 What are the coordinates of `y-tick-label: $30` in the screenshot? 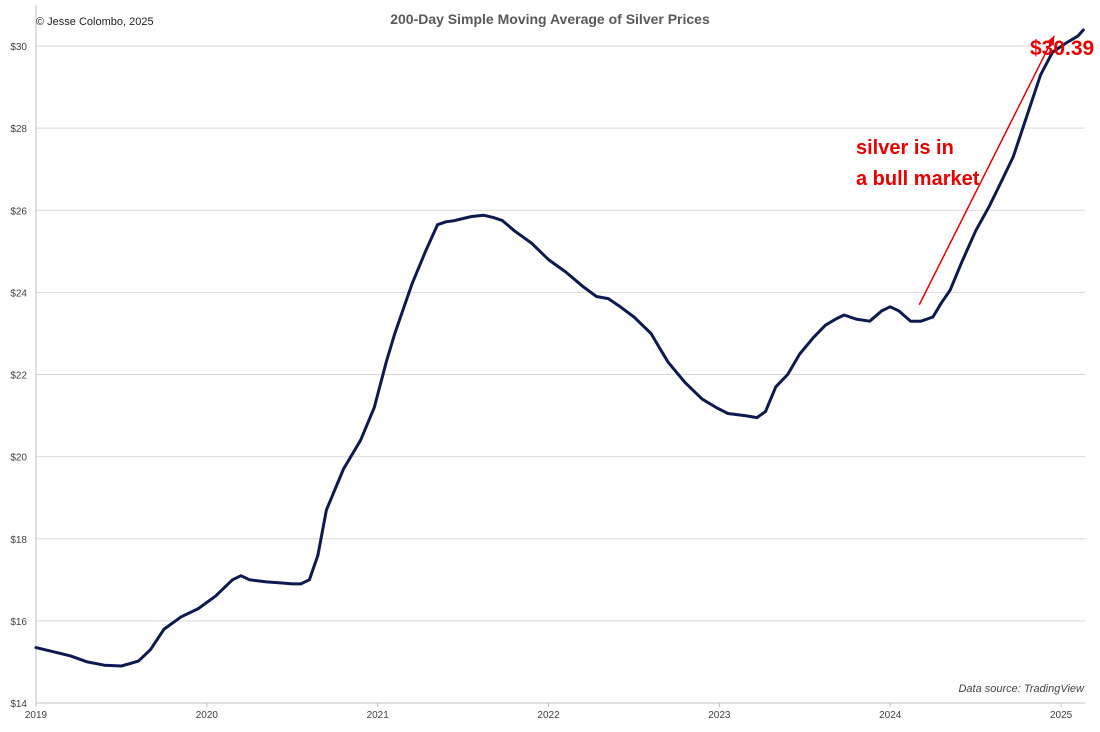 It's located at (18, 47).